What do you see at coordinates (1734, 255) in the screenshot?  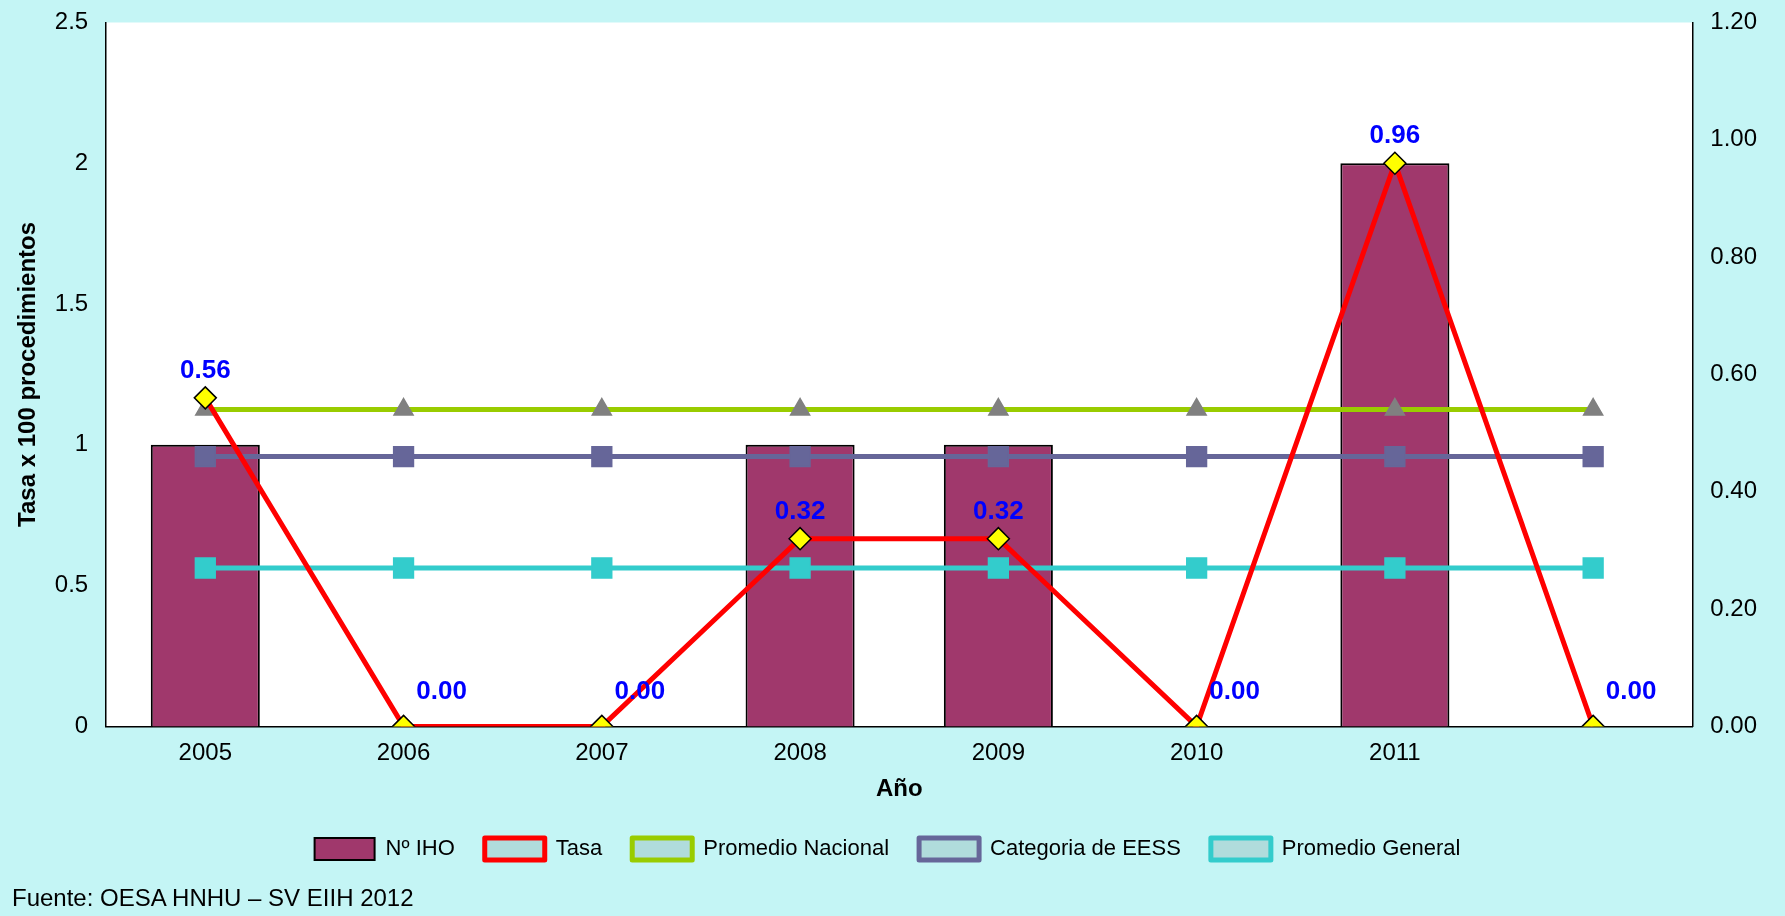 I see `y2-tick-label: 0.80` at bounding box center [1734, 255].